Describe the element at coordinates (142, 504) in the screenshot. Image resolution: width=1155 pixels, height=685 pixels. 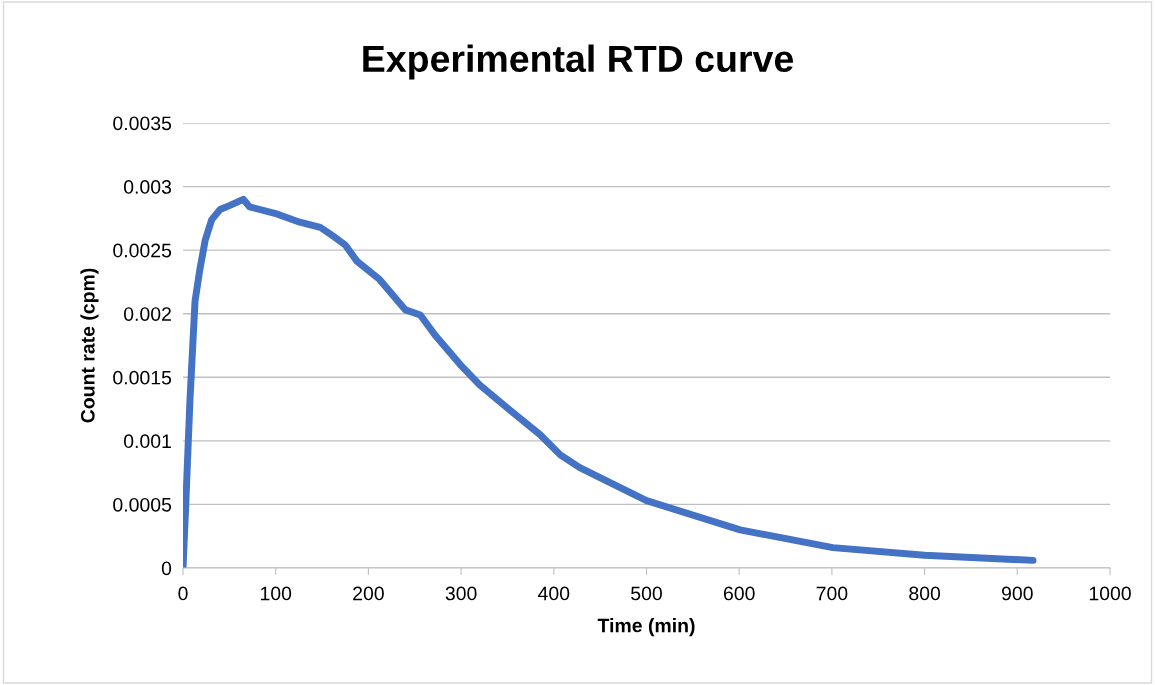
I see `y-tick-label: 0.0005` at that location.